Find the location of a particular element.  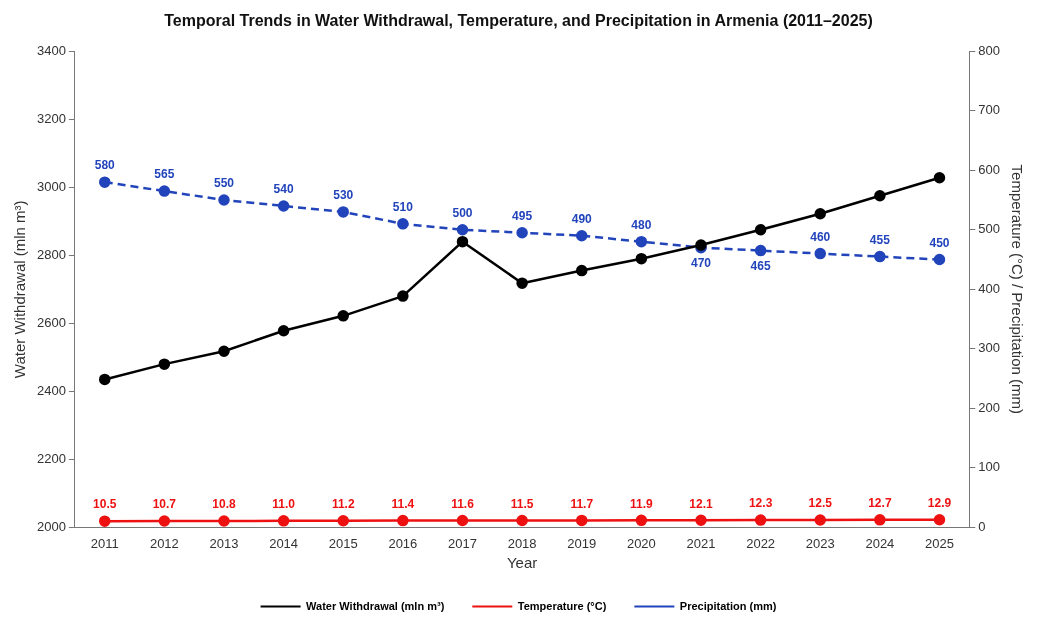

y2-axis-title: Temperature (°C) / Precipitation (mm) is located at coordinates (1017, 289).